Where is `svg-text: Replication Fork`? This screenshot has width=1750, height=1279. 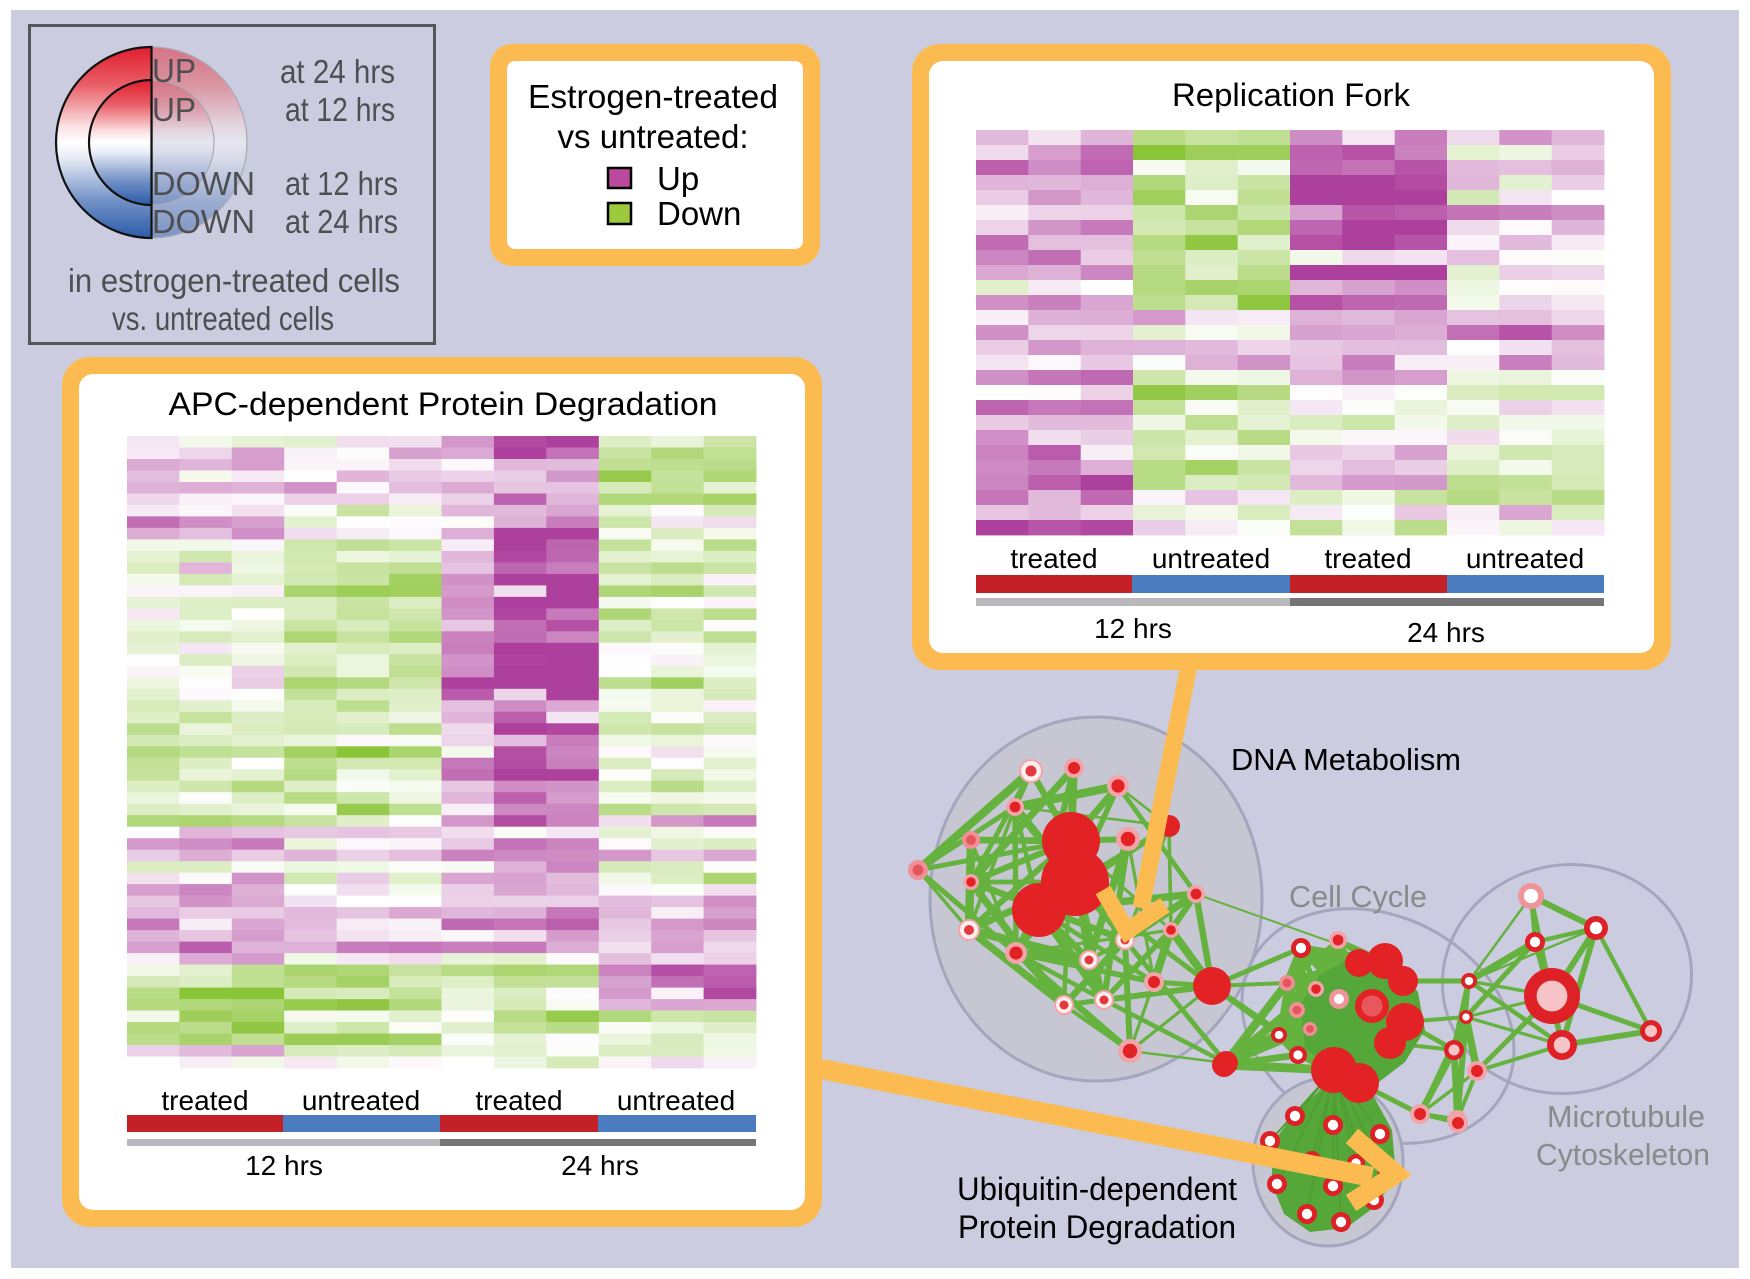
svg-text: Replication Fork is located at coordinates (1291, 95).